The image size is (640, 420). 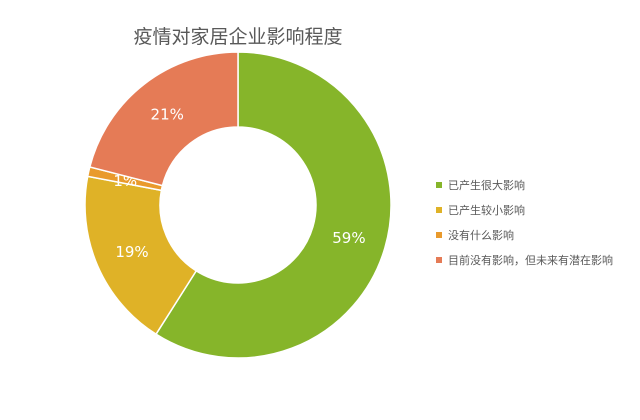 What do you see at coordinates (167, 115) in the screenshot?
I see `data-label: 21%` at bounding box center [167, 115].